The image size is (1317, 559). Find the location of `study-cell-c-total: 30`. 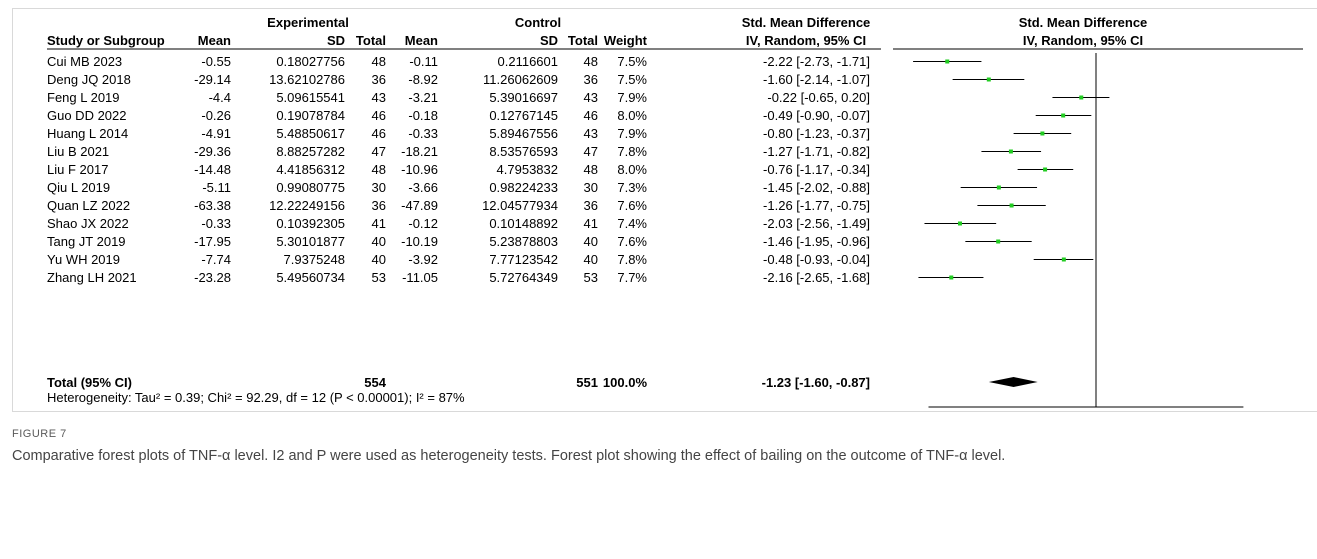

study-cell-c-total: 30 is located at coordinates (591, 187).